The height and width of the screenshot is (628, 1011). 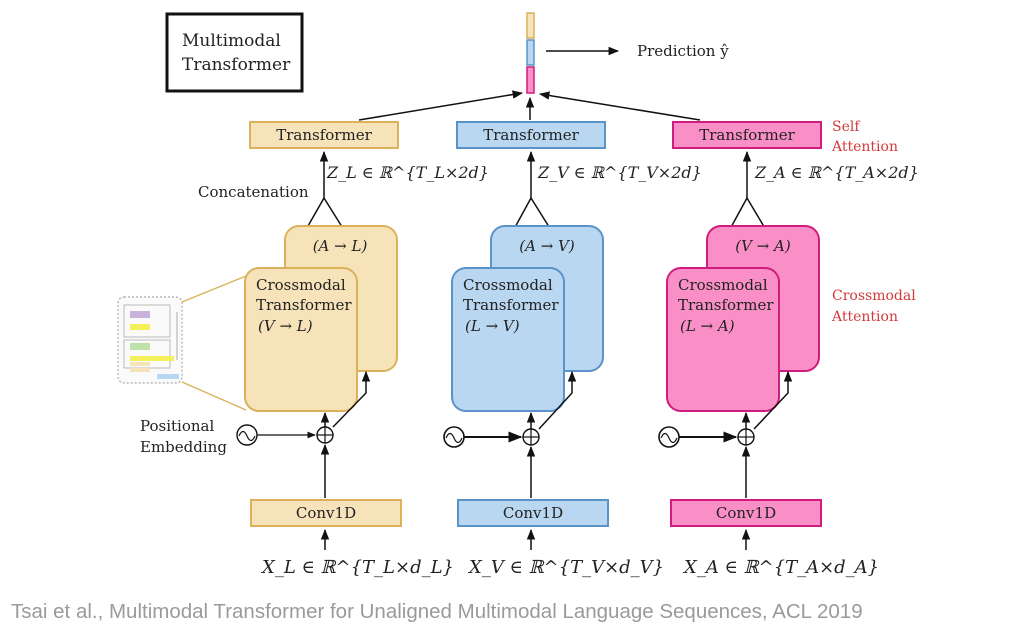 What do you see at coordinates (864, 317) in the screenshot?
I see `crossmodal-attention-label-2: Attention` at bounding box center [864, 317].